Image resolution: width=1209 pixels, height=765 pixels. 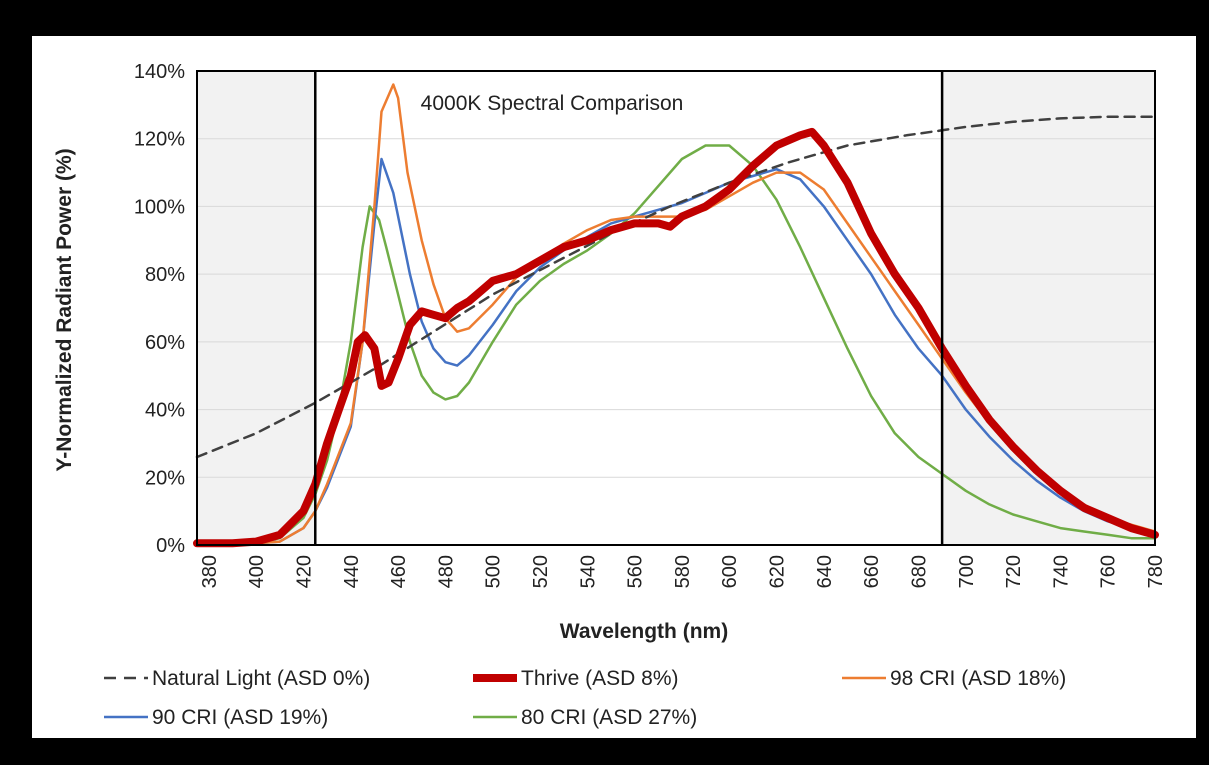 What do you see at coordinates (644, 631) in the screenshot?
I see `x-axis-title: Wavelength (nm)` at bounding box center [644, 631].